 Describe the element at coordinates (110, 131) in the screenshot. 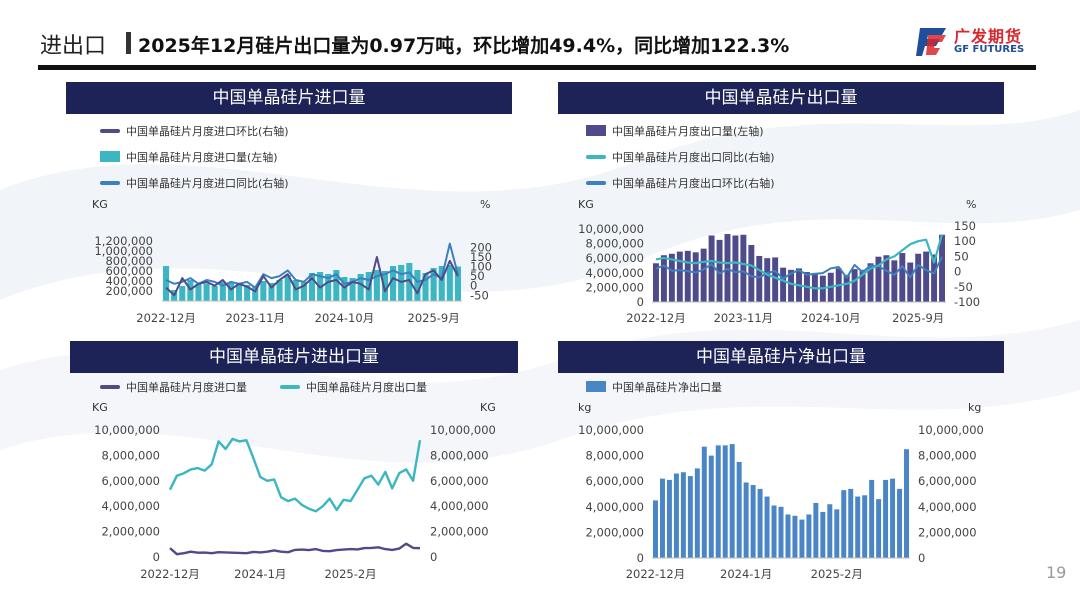

I see `legend-import-mom-swatch` at that location.